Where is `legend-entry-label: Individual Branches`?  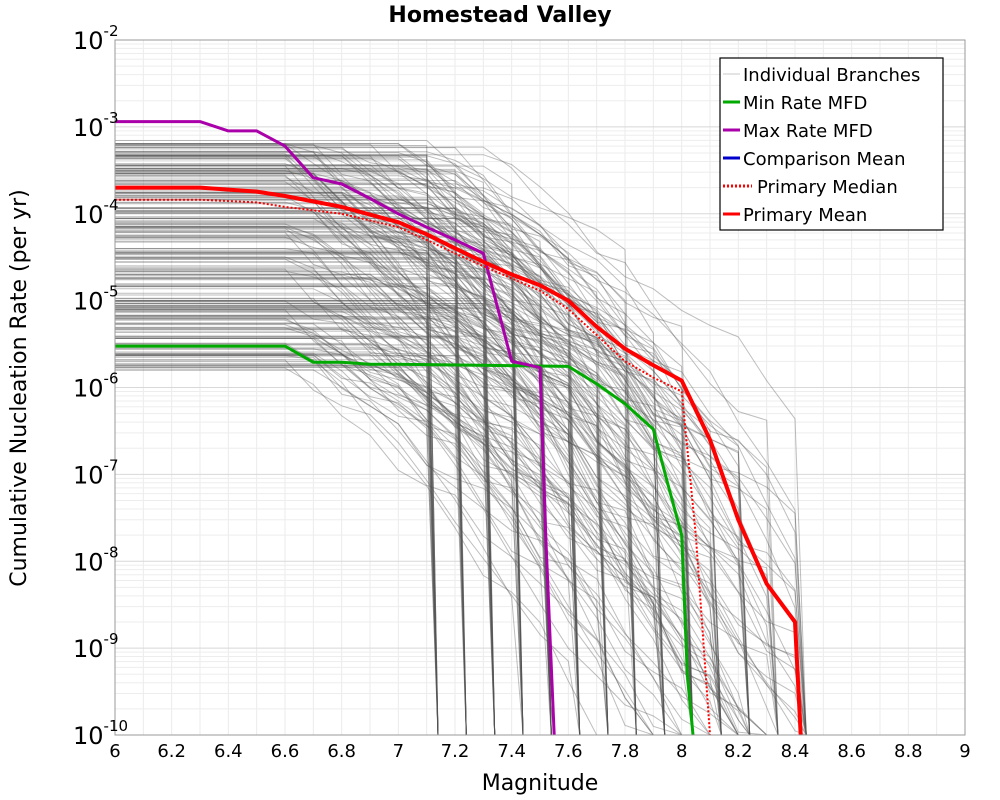 legend-entry-label: Individual Branches is located at coordinates (831, 75).